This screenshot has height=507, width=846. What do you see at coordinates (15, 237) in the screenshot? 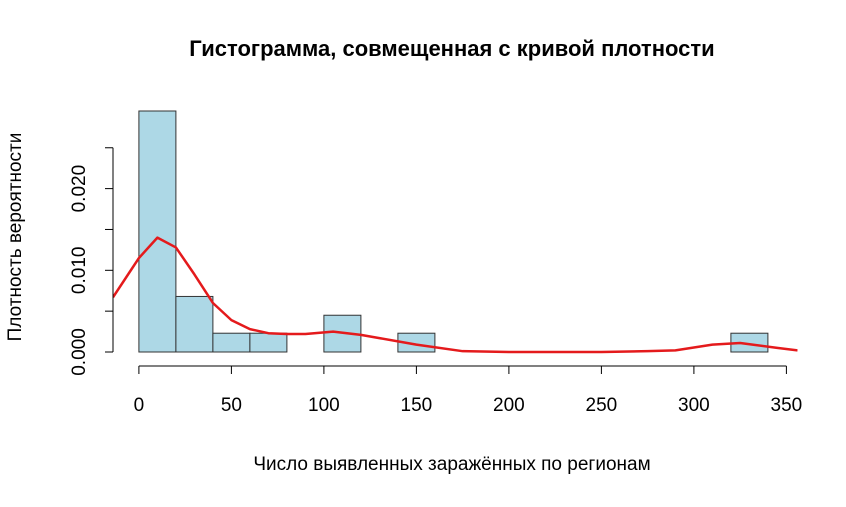
I see `y-axis-label: Плотность вероятности` at bounding box center [15, 237].